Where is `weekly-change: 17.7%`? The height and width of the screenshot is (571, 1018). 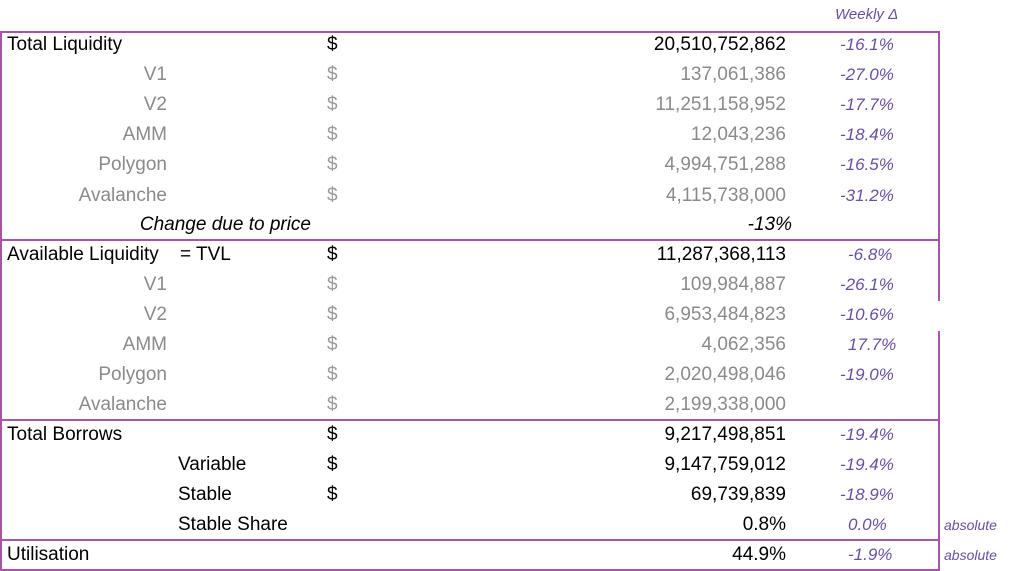 weekly-change: 17.7% is located at coordinates (872, 344).